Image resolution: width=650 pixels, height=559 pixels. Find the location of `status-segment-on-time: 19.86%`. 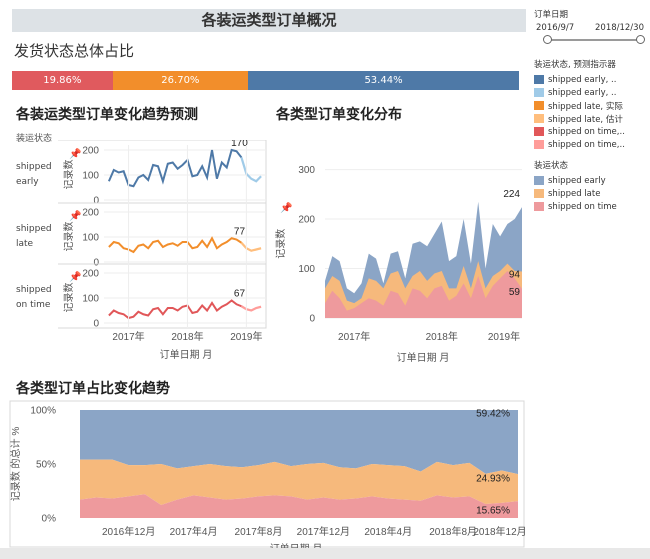

status-segment-on-time: 19.86% is located at coordinates (62, 80).